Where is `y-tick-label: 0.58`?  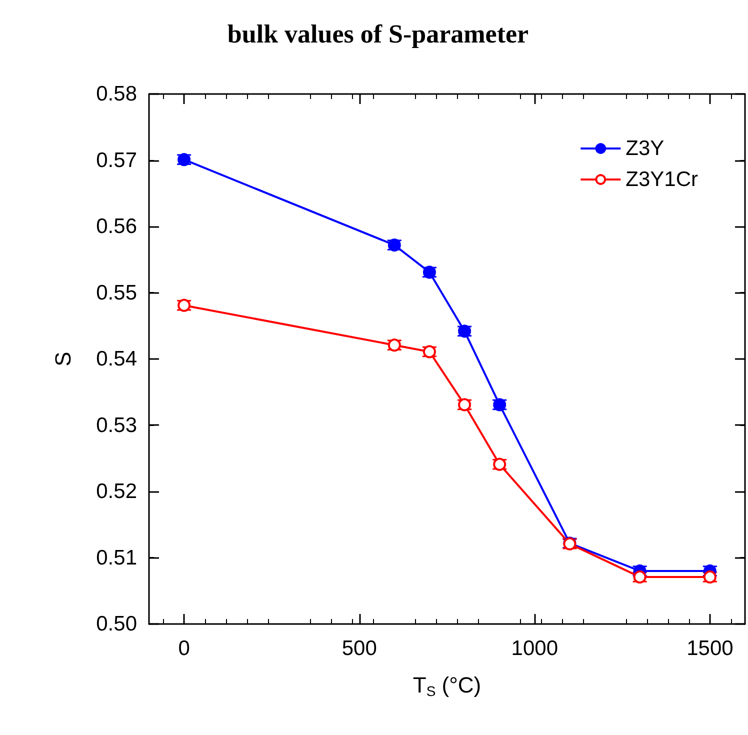
y-tick-label: 0.58 is located at coordinates (116, 94).